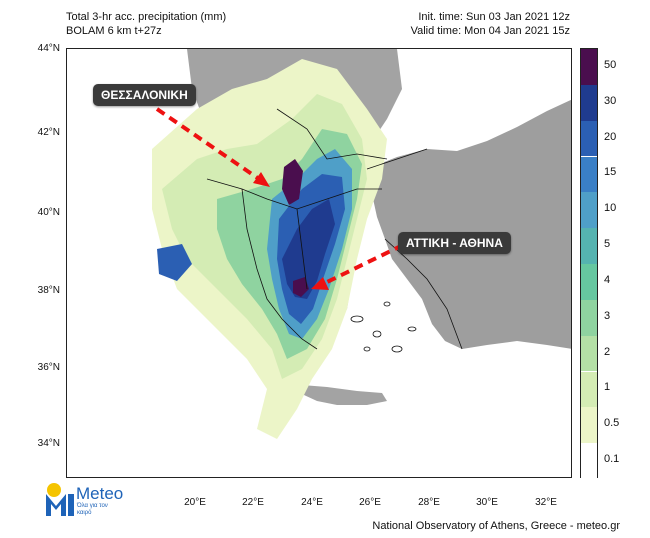 This screenshot has height=538, width=650. What do you see at coordinates (174, 262) in the screenshot?
I see `precip-west-patch` at bounding box center [174, 262].